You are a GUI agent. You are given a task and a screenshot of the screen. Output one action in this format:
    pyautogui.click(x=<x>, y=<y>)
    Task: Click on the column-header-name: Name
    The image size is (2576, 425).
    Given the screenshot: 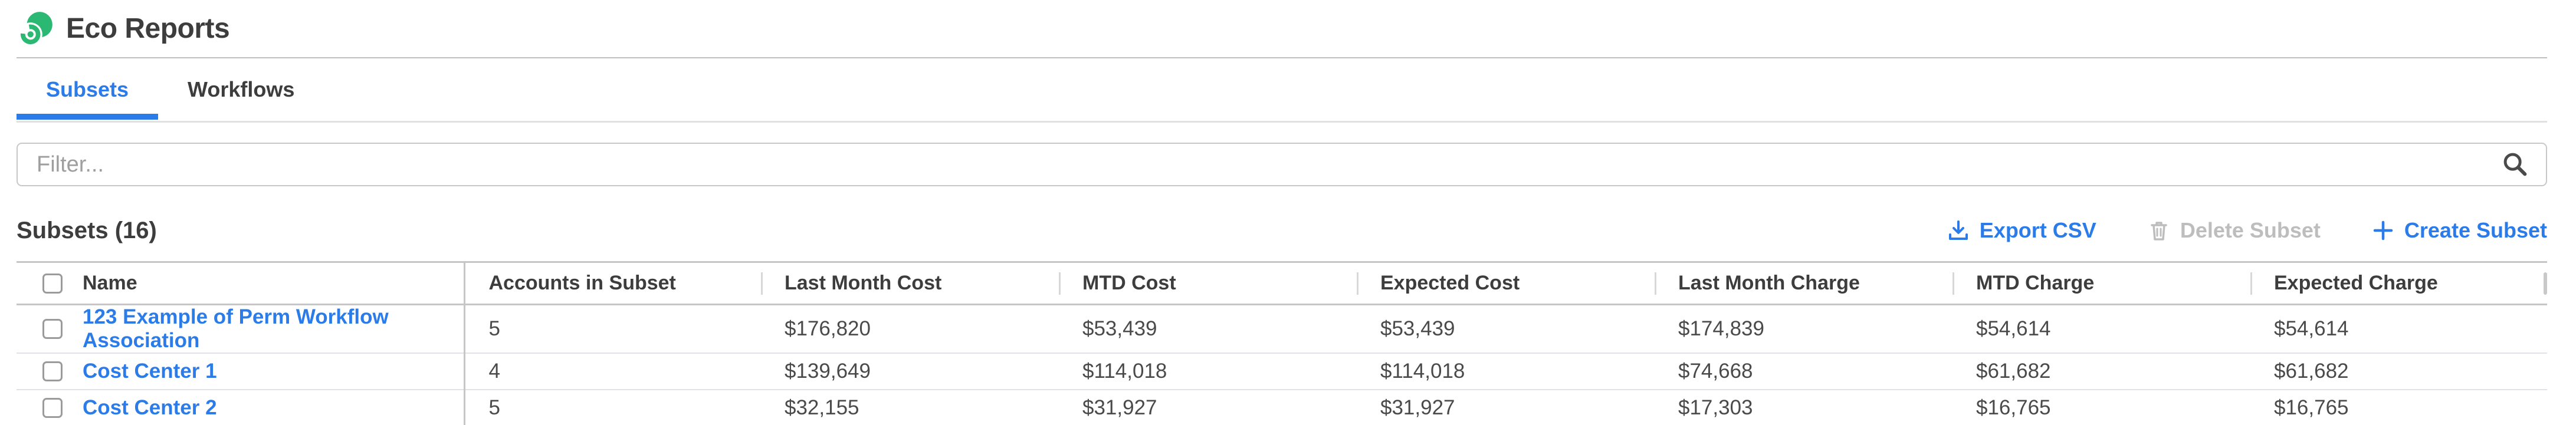 What is the action you would take?
    pyautogui.click(x=274, y=283)
    